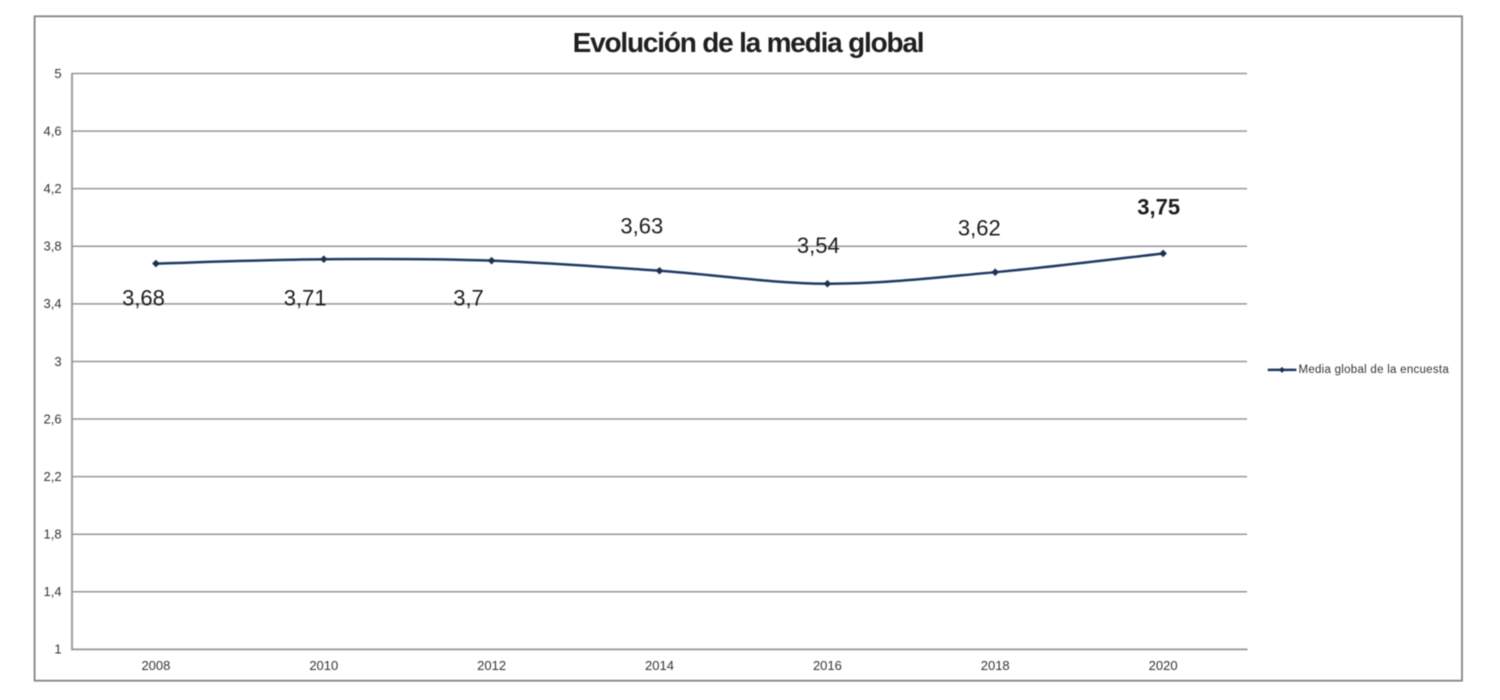 The width and height of the screenshot is (1500, 700). Describe the element at coordinates (818, 245) in the screenshot. I see `svg-text: 3,54` at that location.